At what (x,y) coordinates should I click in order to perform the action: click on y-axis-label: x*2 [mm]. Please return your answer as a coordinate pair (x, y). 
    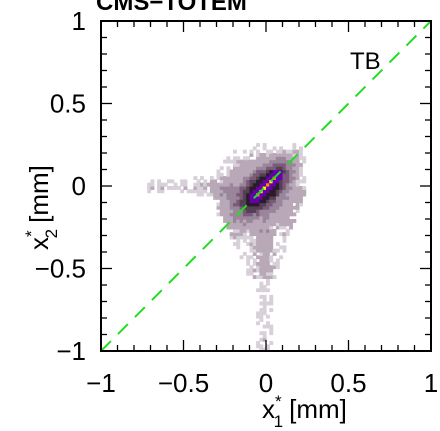
    Looking at the image, I should click on (41, 207).